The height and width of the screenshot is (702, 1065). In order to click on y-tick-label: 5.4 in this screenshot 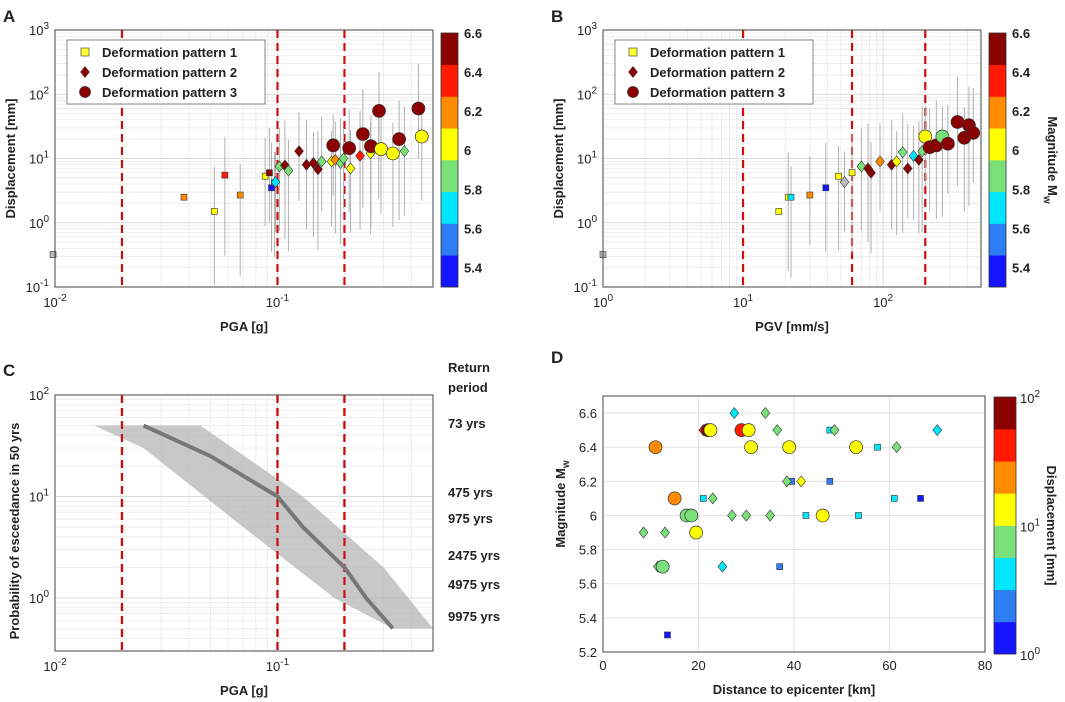, I will do `click(588, 618)`.